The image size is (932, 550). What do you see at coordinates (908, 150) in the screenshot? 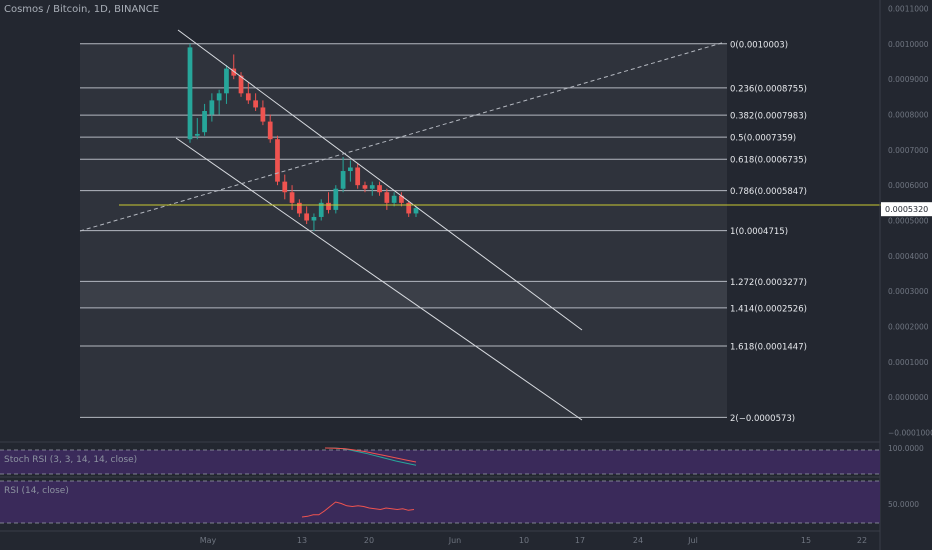
I see `price-tick-label: 0.0007000` at bounding box center [908, 150].